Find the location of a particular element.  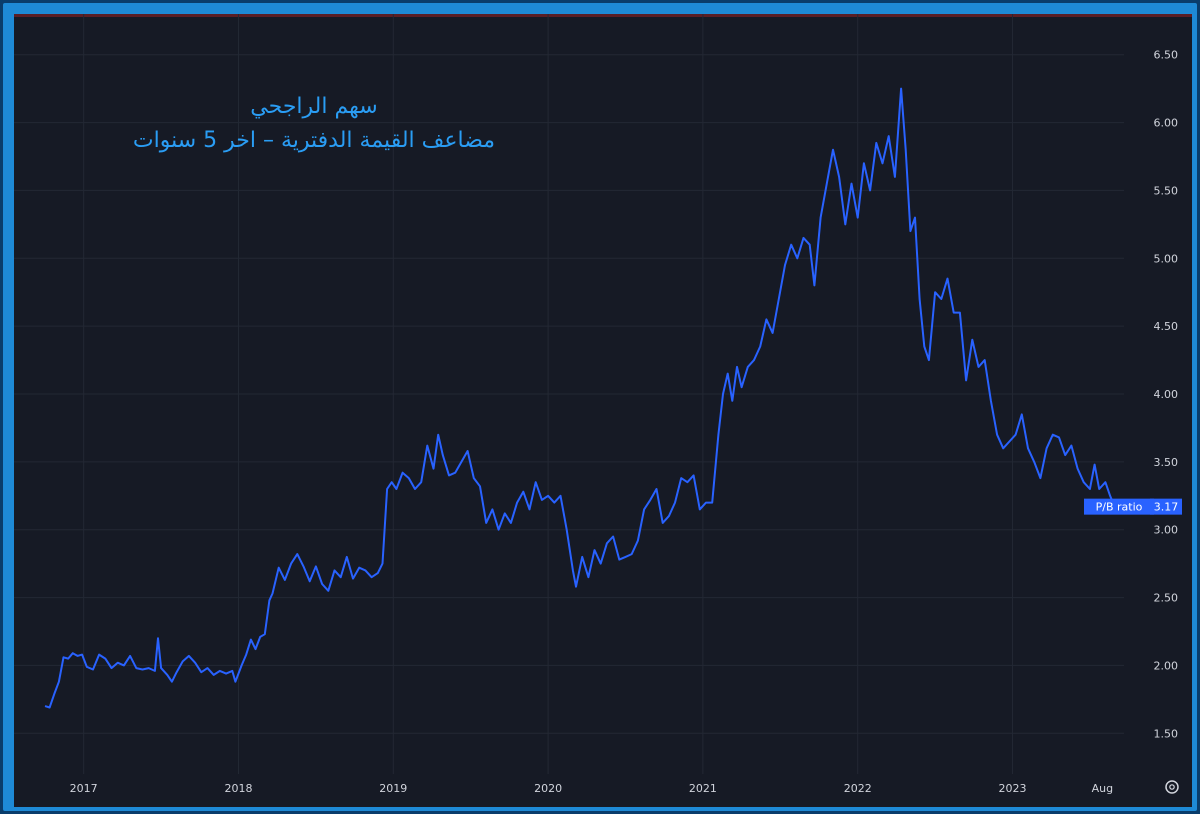

x-tick-label: 2022 is located at coordinates (858, 788).